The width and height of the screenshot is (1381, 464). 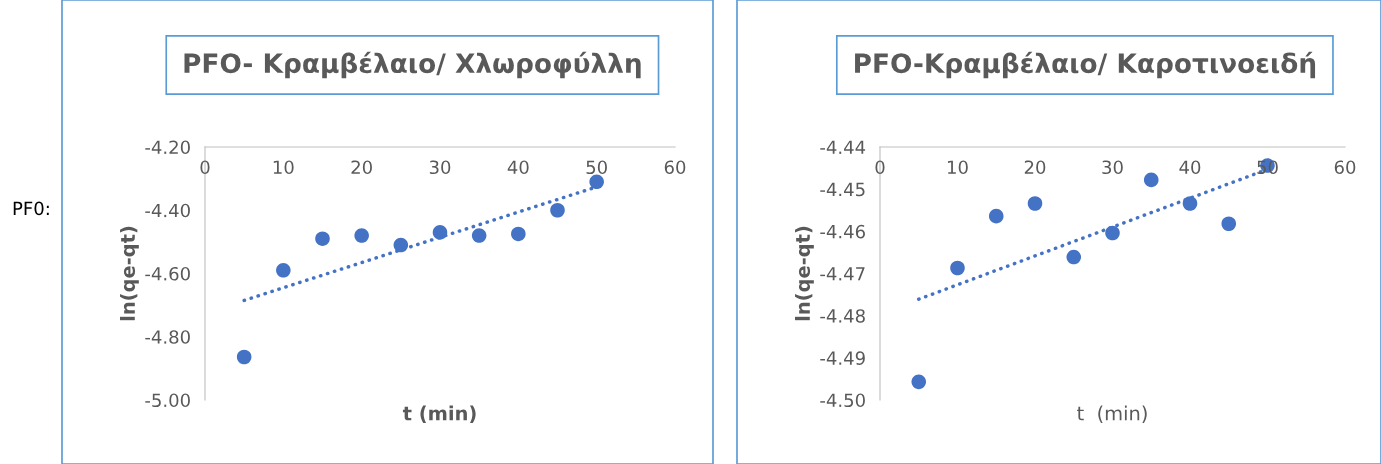 I want to click on y-tick-label: -4.20, so click(x=167, y=147).